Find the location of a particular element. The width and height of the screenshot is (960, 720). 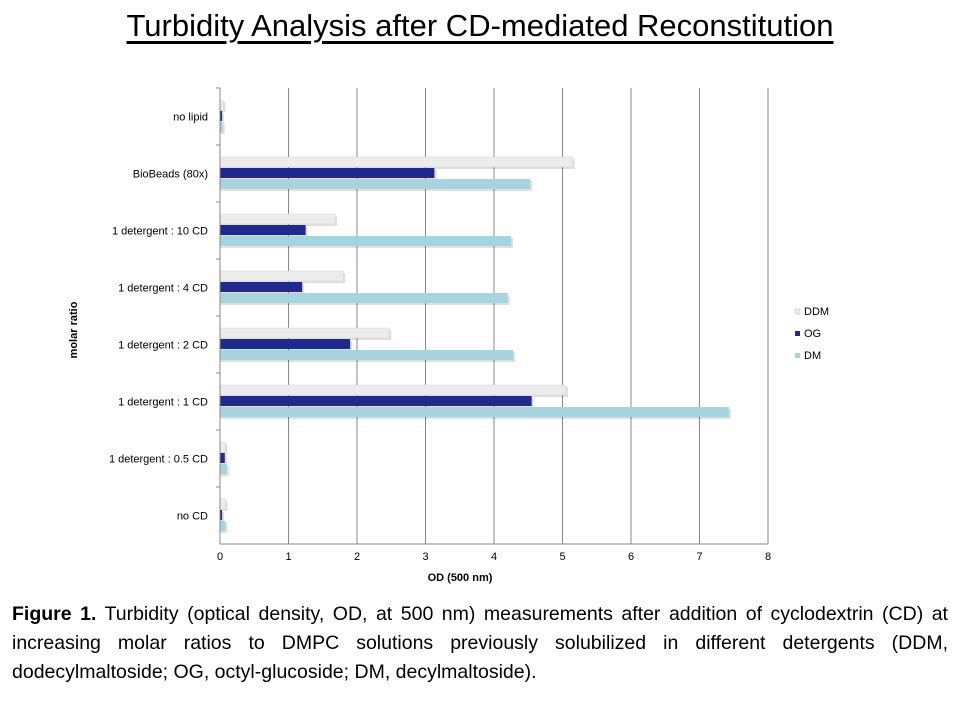

x-tick-label: 1 is located at coordinates (288, 557).